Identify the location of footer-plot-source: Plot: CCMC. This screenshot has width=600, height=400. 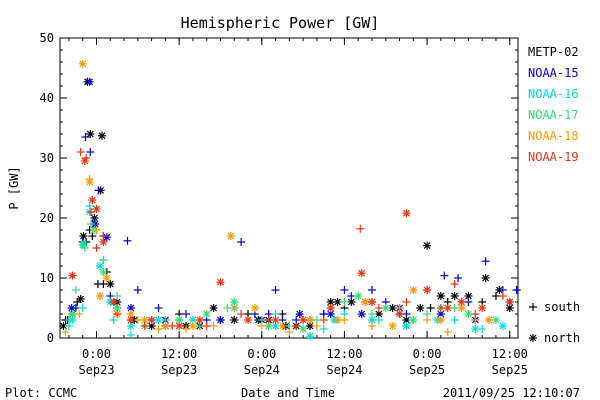
(41, 393).